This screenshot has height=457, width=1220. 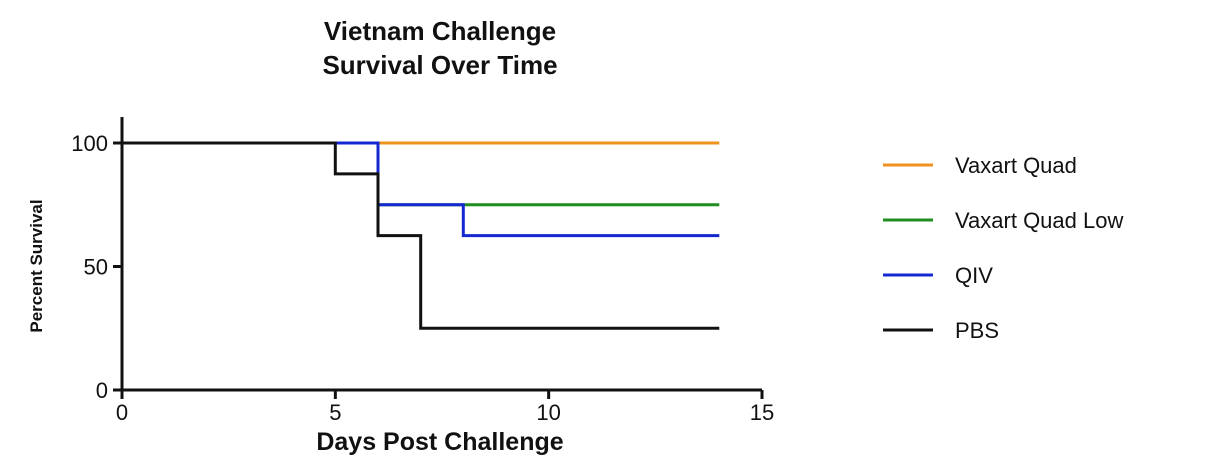 I want to click on x-axis-label: Days Post Challenge, so click(x=439, y=442).